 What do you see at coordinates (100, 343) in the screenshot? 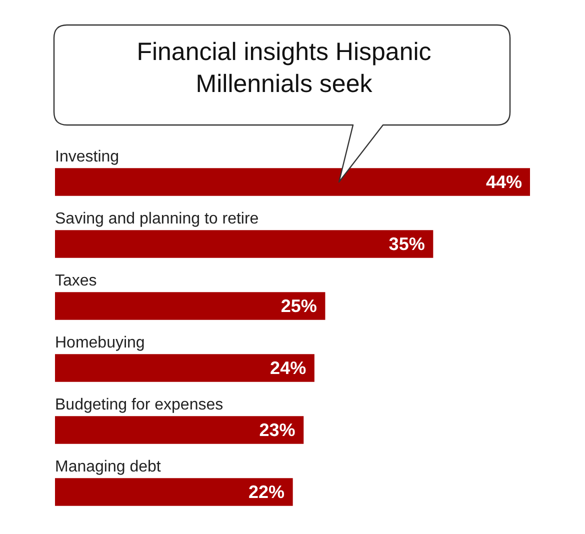
I see `y-tick-label: Homebuying` at bounding box center [100, 343].